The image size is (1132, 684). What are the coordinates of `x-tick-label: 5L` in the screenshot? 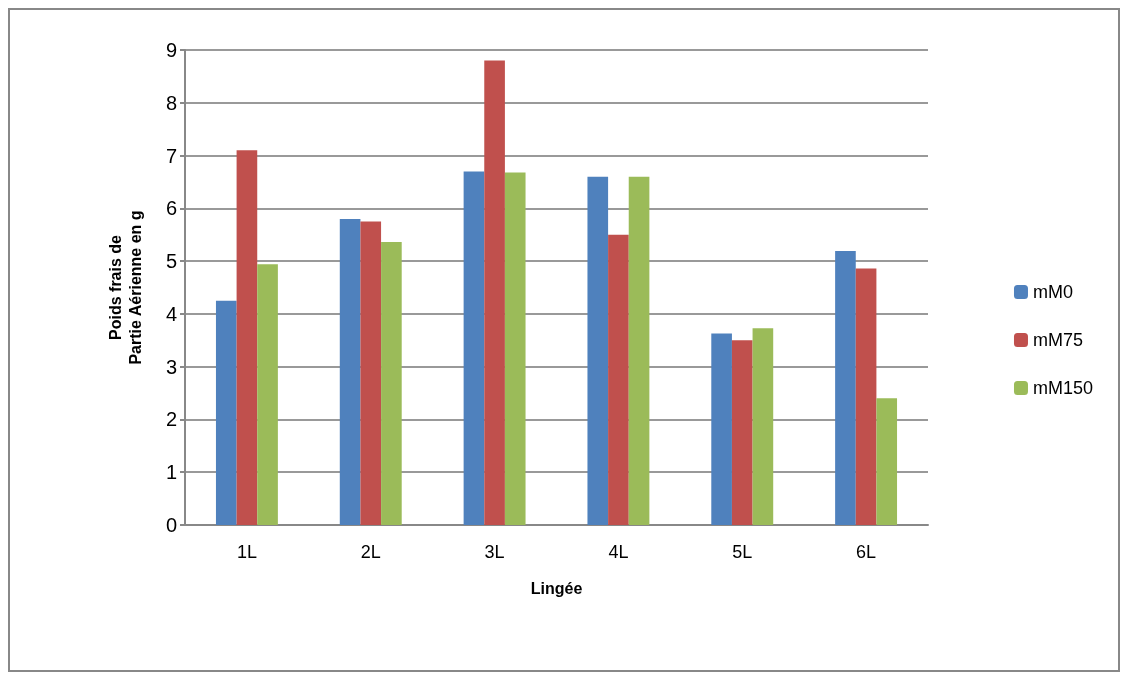 It's located at (742, 552).